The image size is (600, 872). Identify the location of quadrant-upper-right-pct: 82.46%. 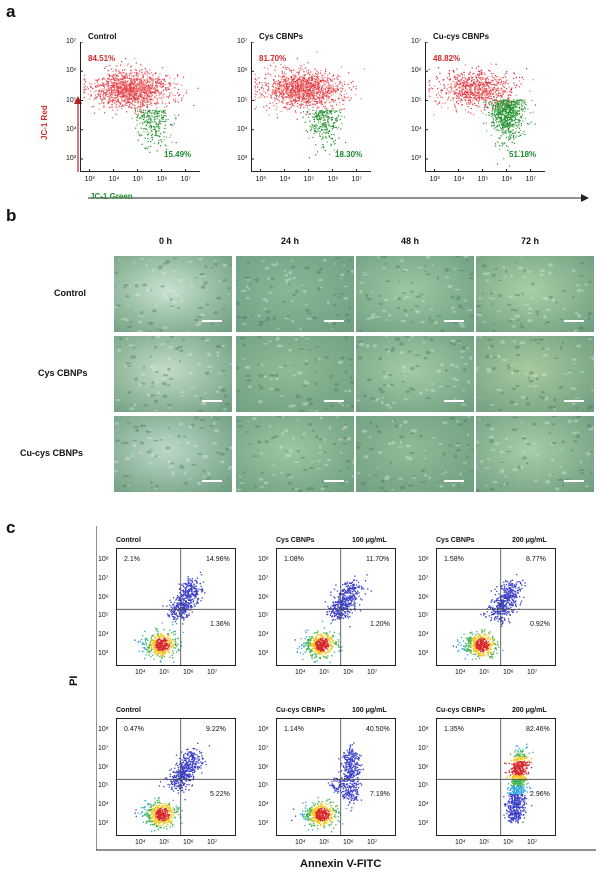
(538, 729).